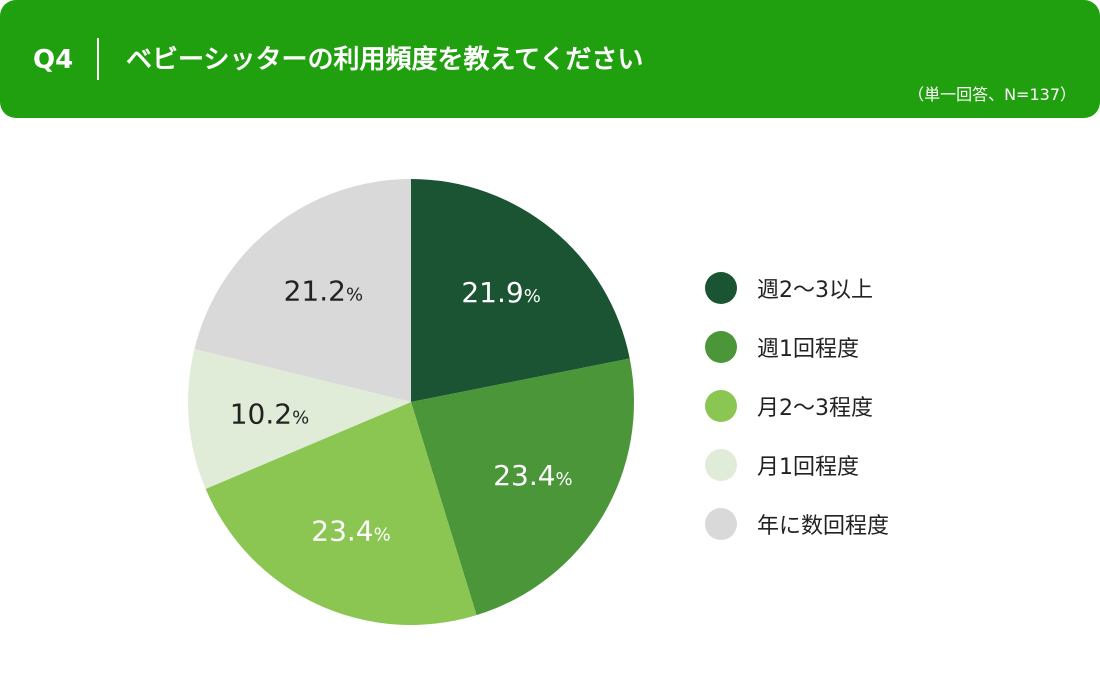 This screenshot has width=1100, height=680. What do you see at coordinates (815, 408) in the screenshot?
I see `legend-label: 月2〜3程度` at bounding box center [815, 408].